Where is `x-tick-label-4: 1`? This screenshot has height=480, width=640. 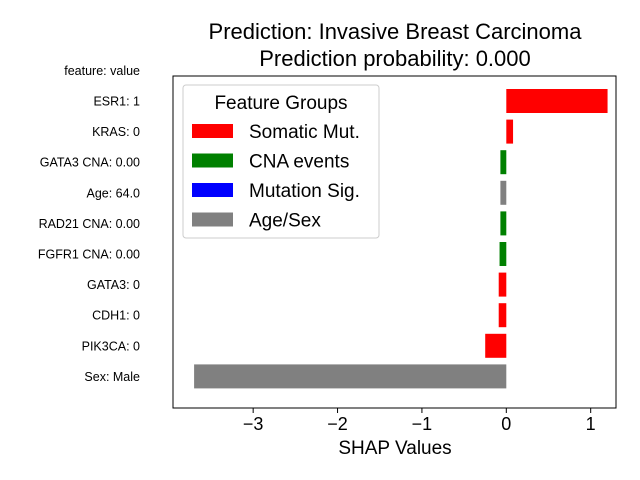 x-tick-label-4: 1 is located at coordinates (591, 424).